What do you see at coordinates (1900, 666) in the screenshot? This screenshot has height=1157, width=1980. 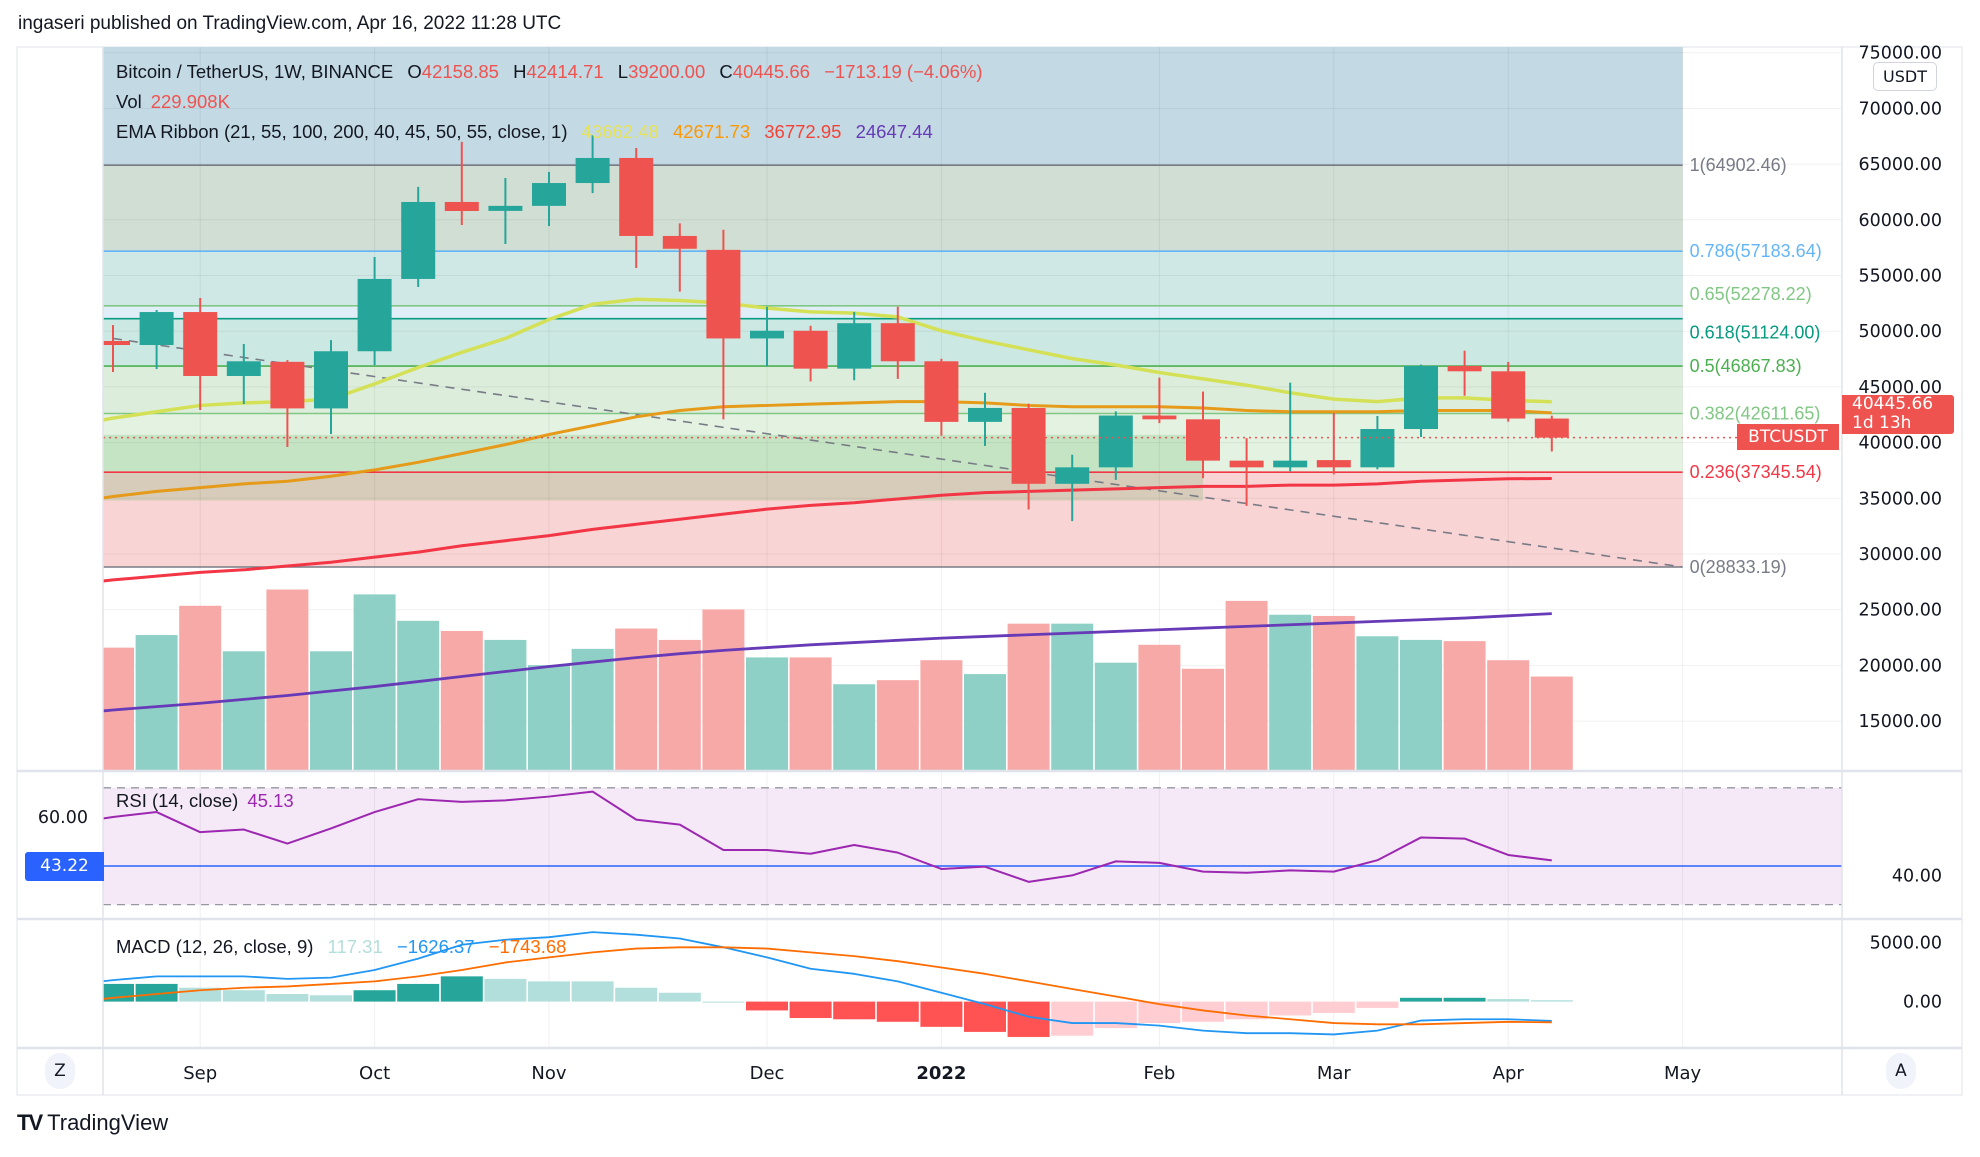 I see `price-axis-tick: 20000.00` at bounding box center [1900, 666].